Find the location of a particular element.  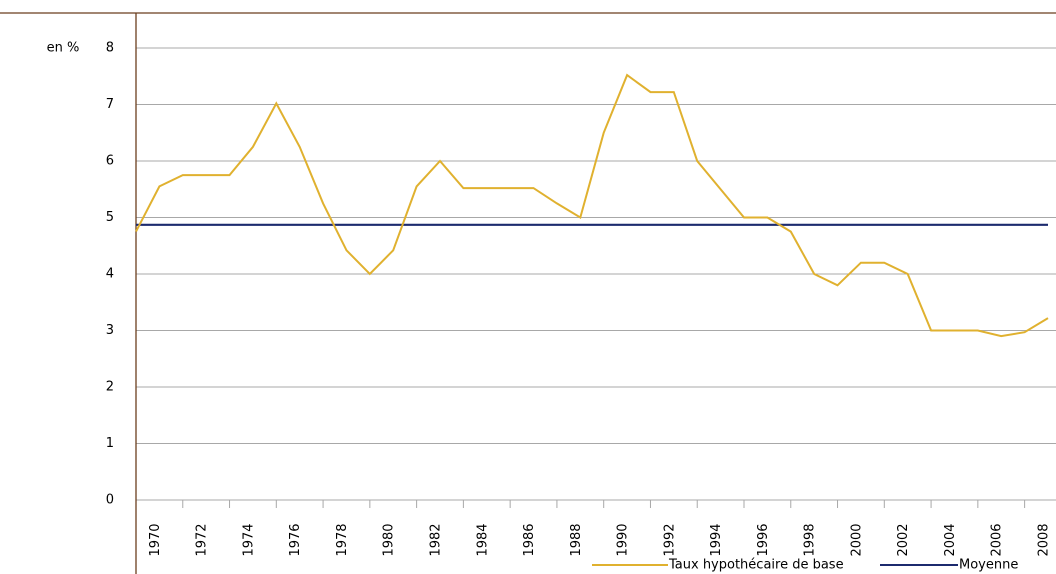

x-tick-label: 1988 is located at coordinates (576, 539).